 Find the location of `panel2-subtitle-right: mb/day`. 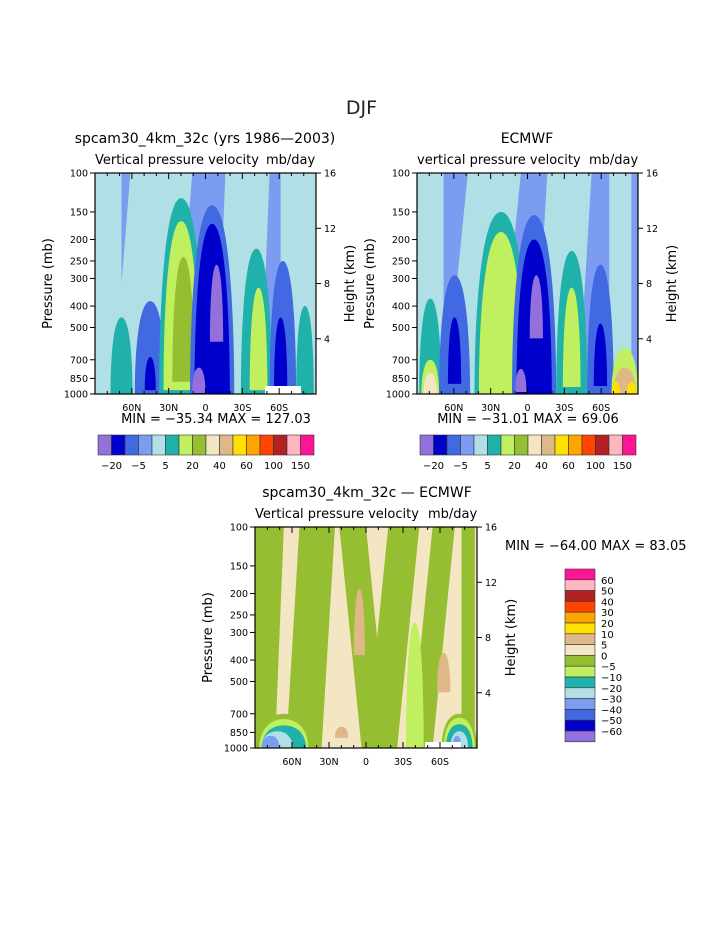

panel2-subtitle-right: mb/day is located at coordinates (614, 160).